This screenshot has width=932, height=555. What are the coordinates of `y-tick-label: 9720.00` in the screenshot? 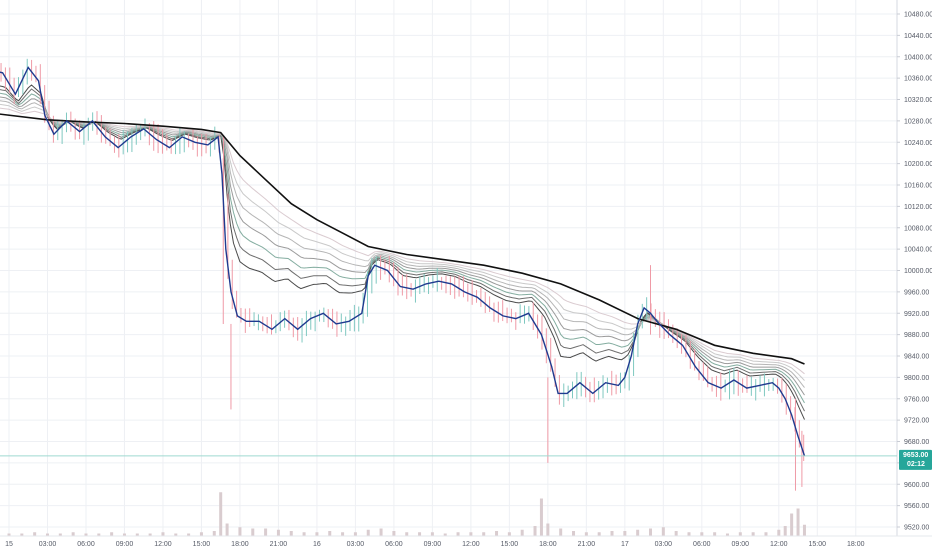 It's located at (916, 421).